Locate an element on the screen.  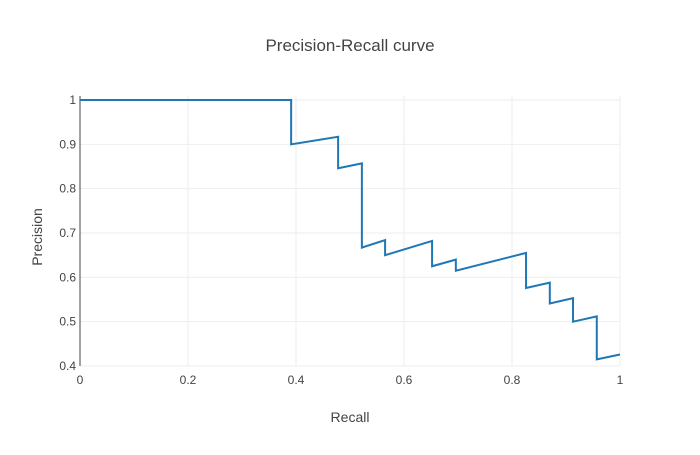
y-axis-title: Precision is located at coordinates (37, 237).